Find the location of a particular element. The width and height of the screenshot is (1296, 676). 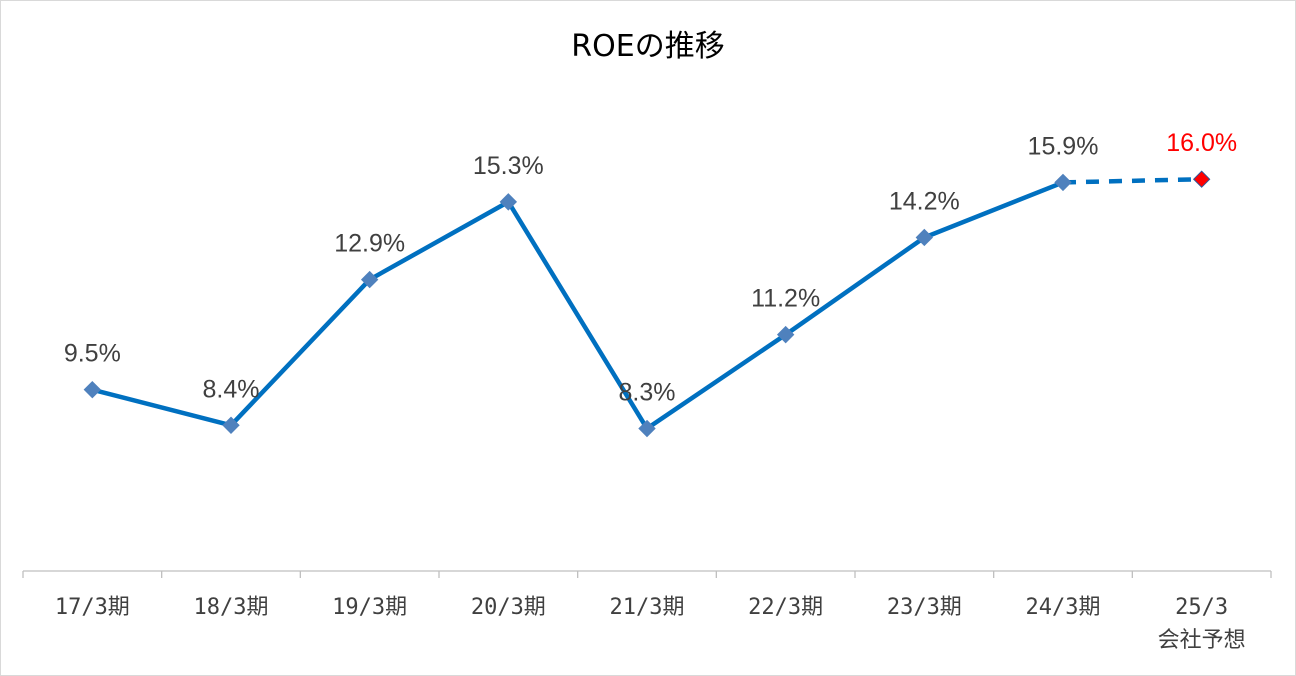

x-tick-label: 21/3期 is located at coordinates (647, 607).